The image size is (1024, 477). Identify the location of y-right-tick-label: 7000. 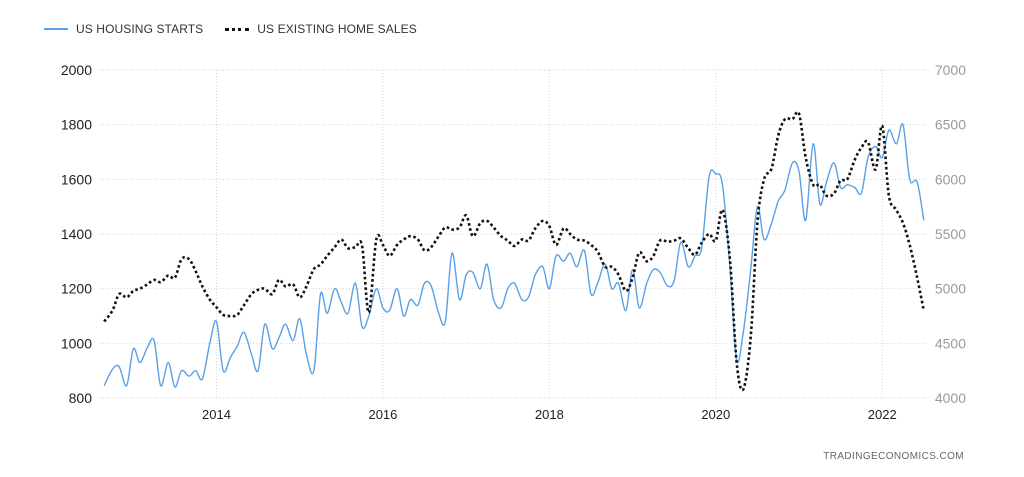
(950, 70).